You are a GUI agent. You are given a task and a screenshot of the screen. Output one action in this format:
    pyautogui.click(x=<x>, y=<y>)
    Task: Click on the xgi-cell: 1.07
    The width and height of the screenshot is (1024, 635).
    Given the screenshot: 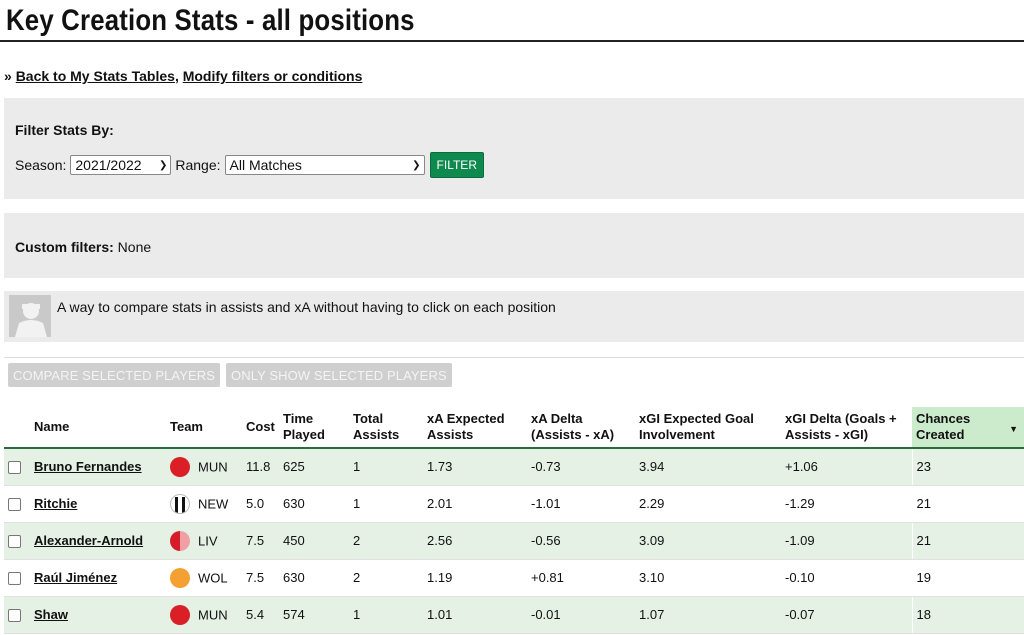 What is the action you would take?
    pyautogui.click(x=708, y=615)
    